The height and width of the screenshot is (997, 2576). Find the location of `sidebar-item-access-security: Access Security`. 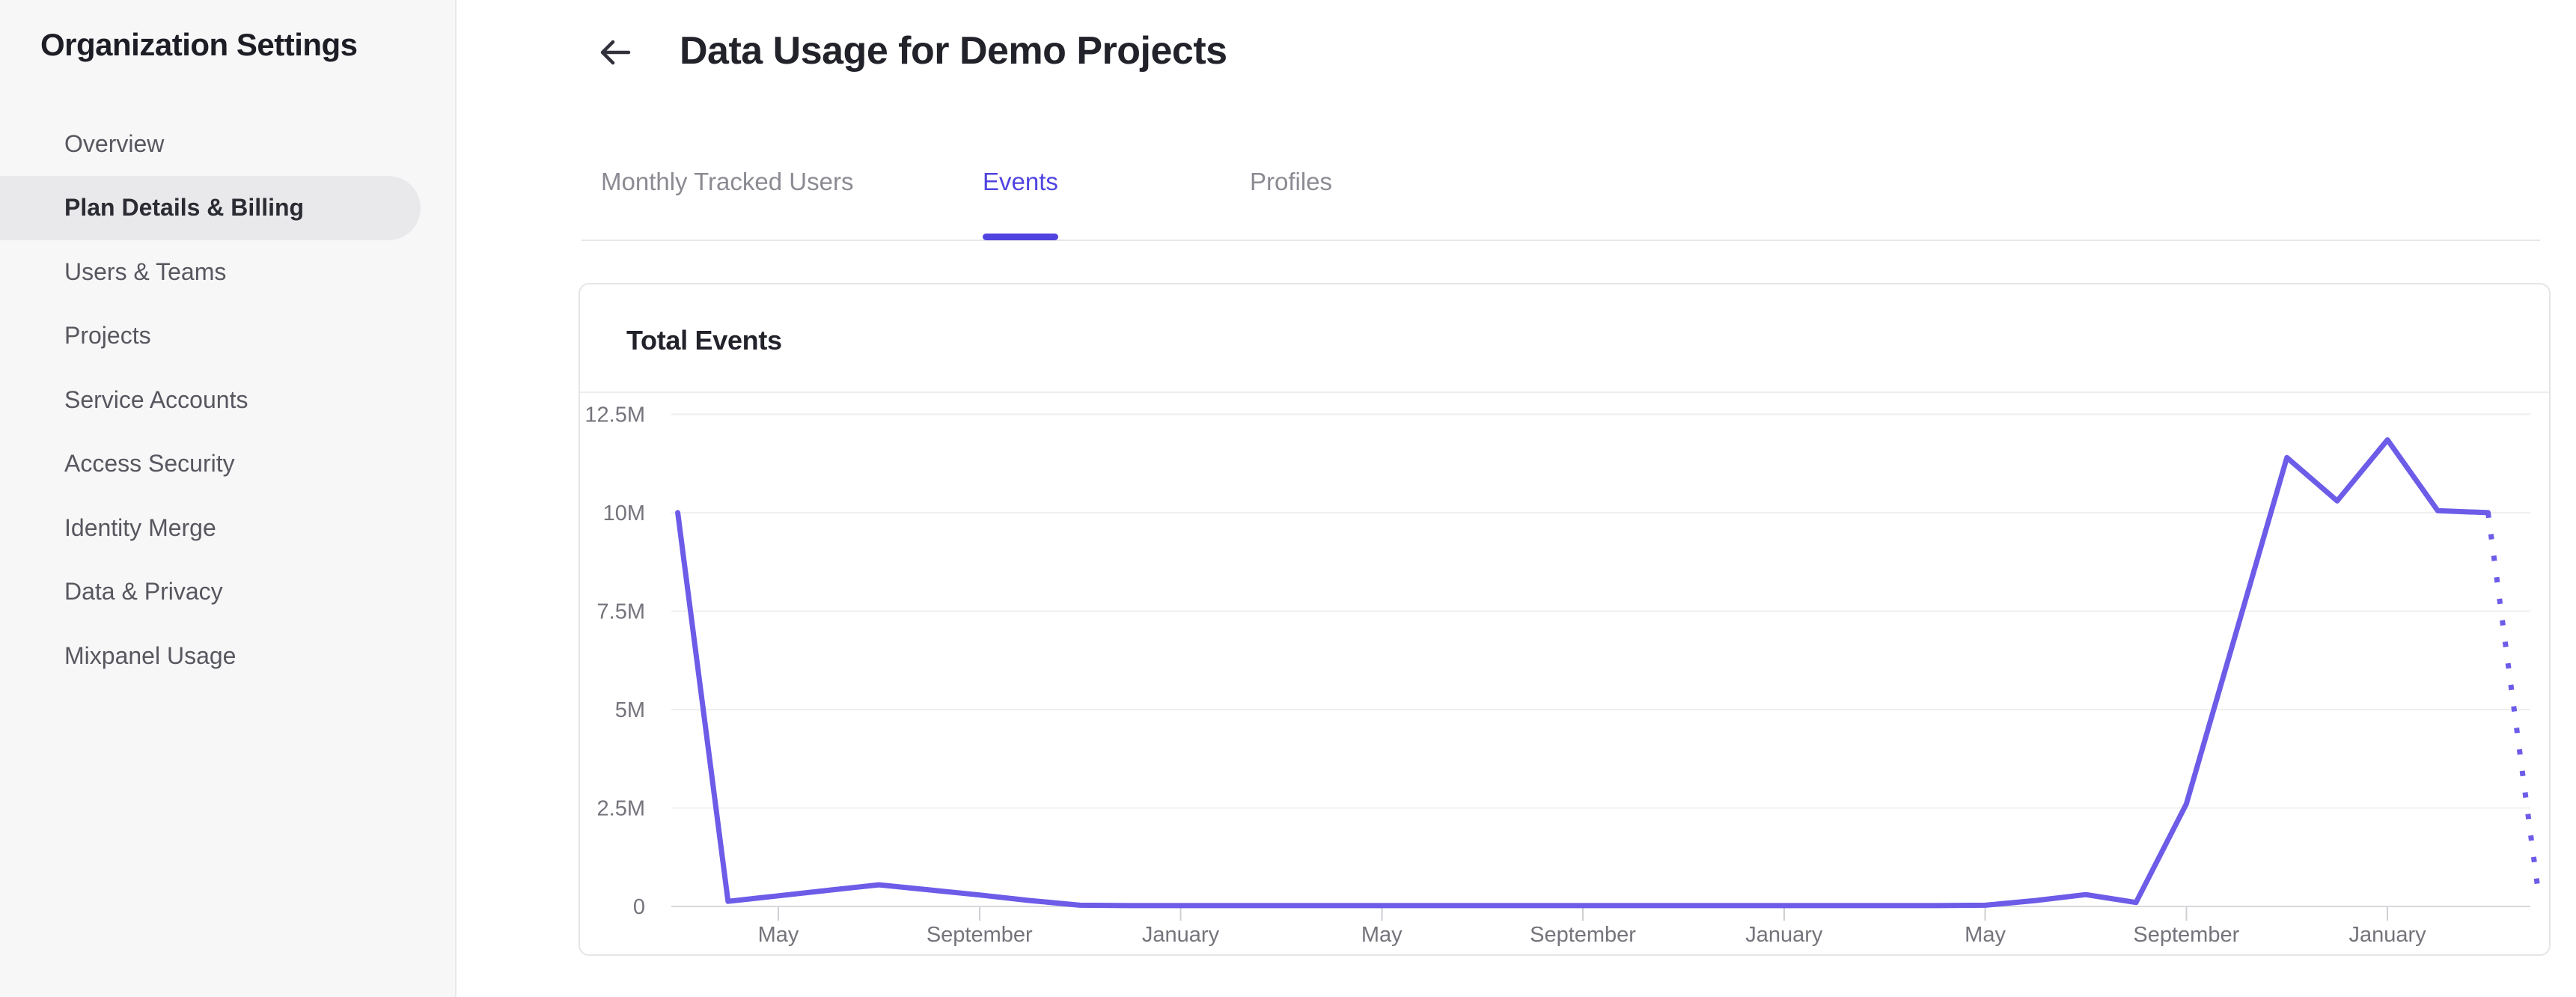

sidebar-item-access-security: Access Security is located at coordinates (149, 463).